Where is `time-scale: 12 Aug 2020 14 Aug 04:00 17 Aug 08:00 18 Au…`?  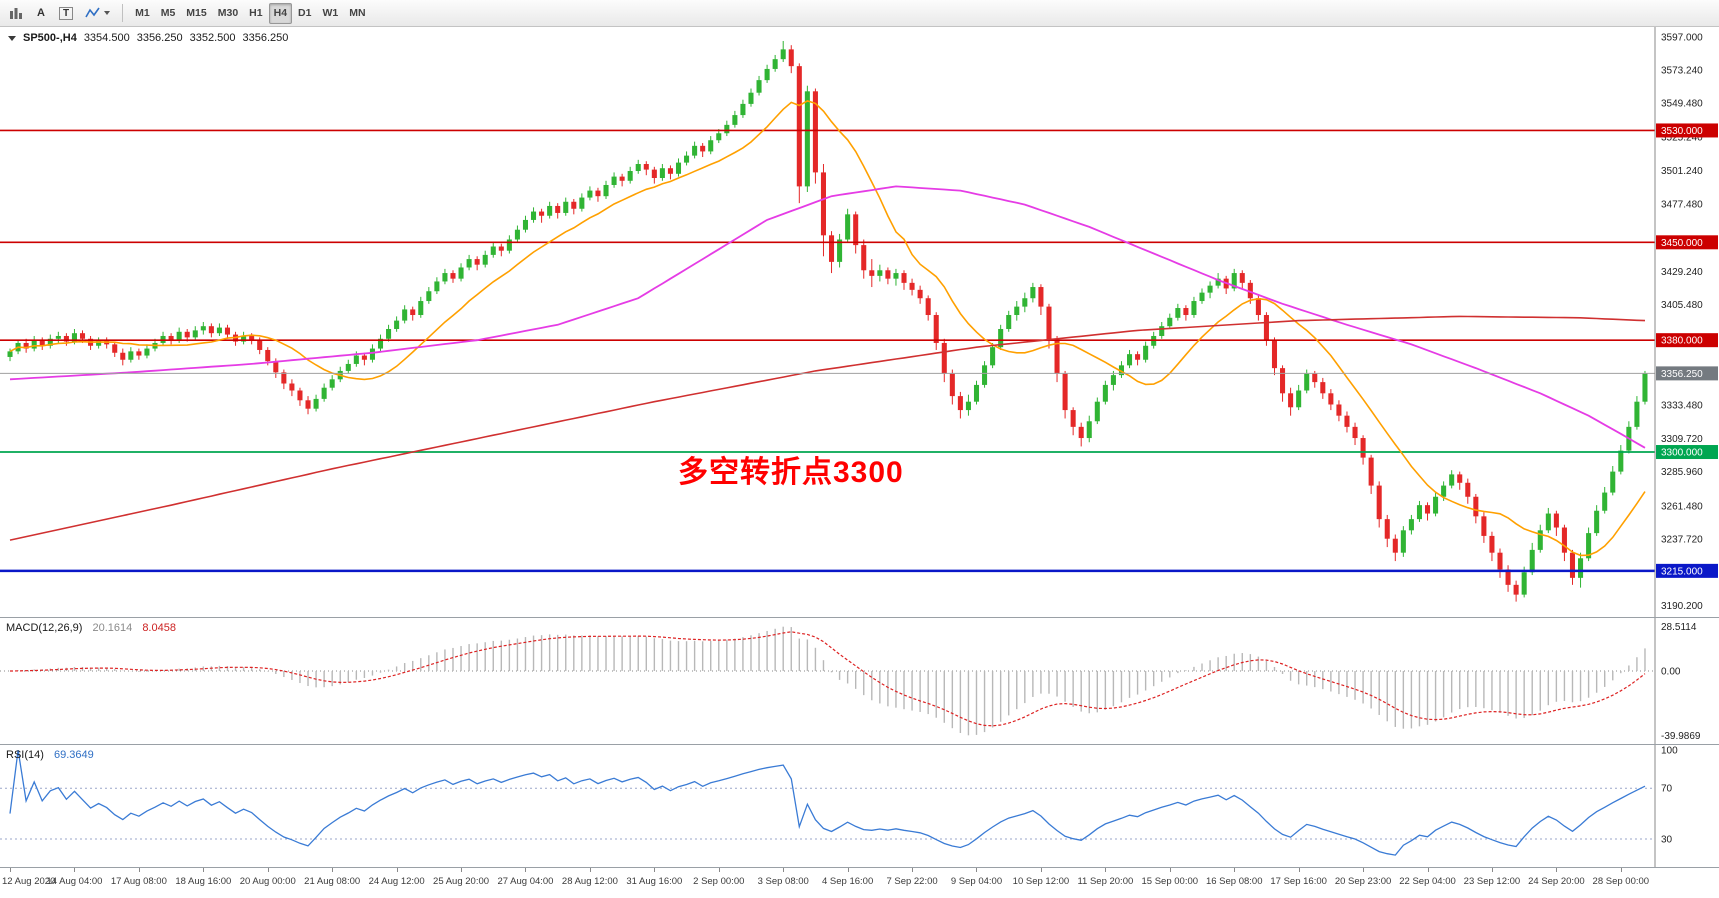 time-scale: 12 Aug 2020 14 Aug 04:00 17 Aug 08:00 18 Au… is located at coordinates (859, 882).